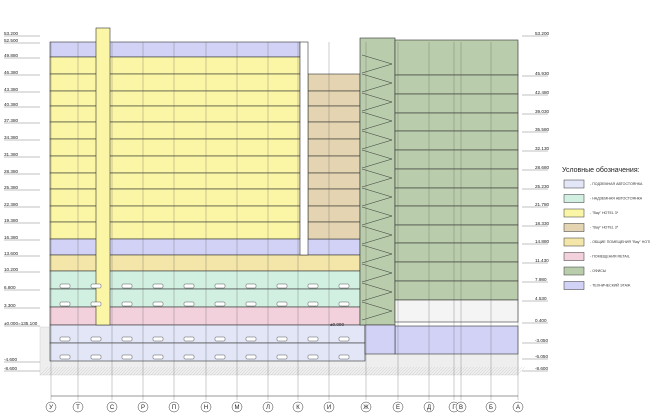 Image resolution: width=650 pixels, height=416 pixels. Describe the element at coordinates (541, 340) in the screenshot. I see `elevation-label: -3.050` at that location.